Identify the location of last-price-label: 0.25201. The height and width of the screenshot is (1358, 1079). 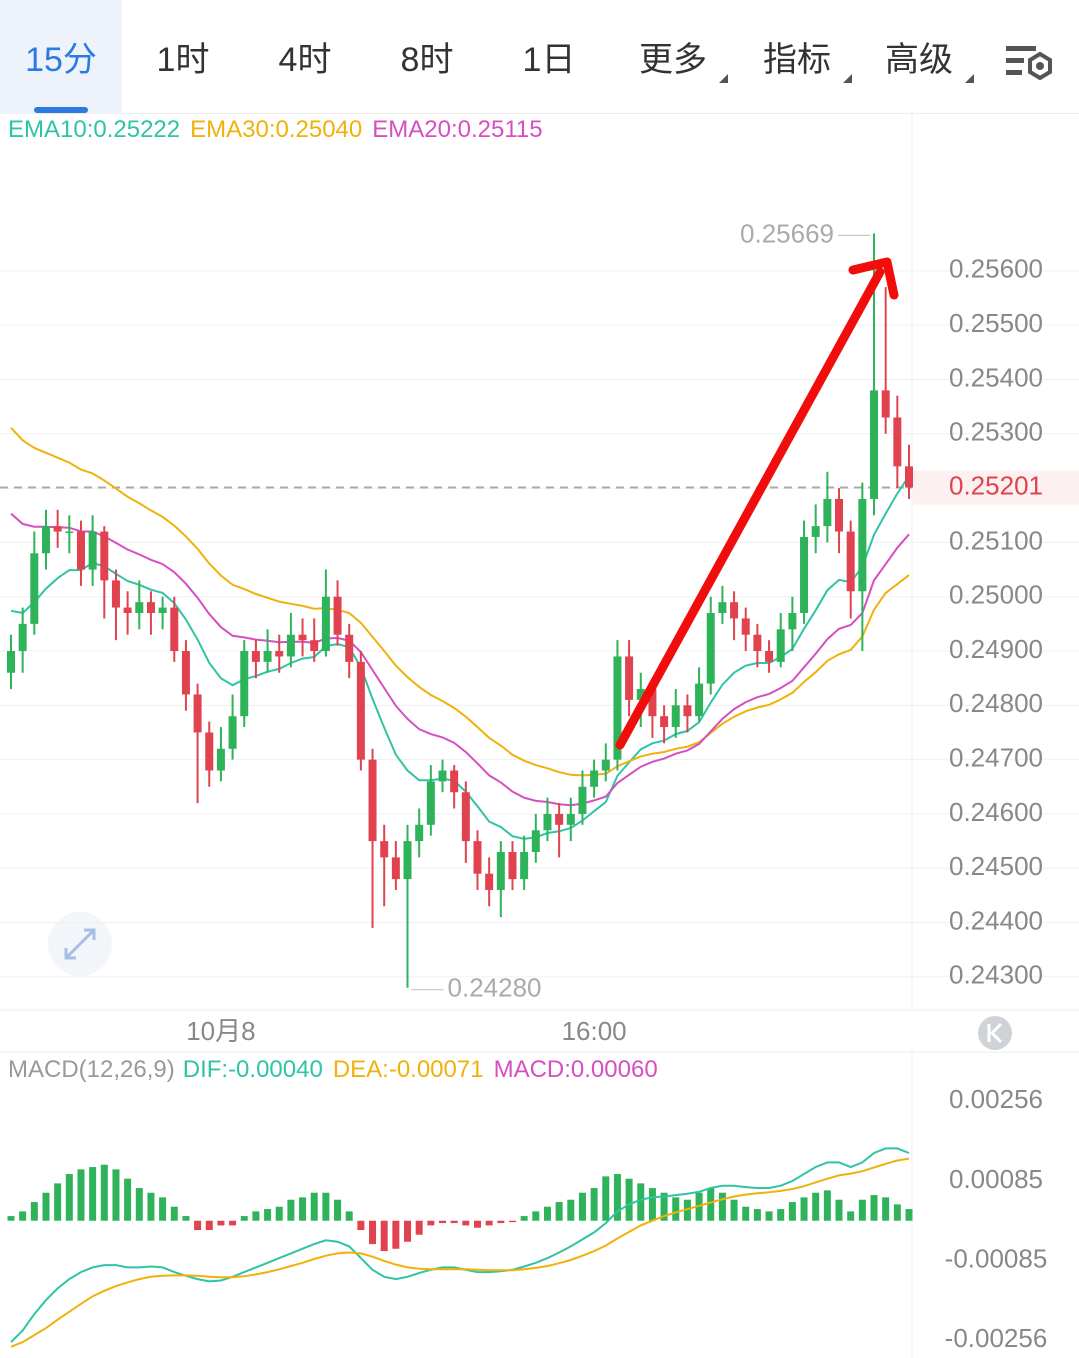
(996, 485).